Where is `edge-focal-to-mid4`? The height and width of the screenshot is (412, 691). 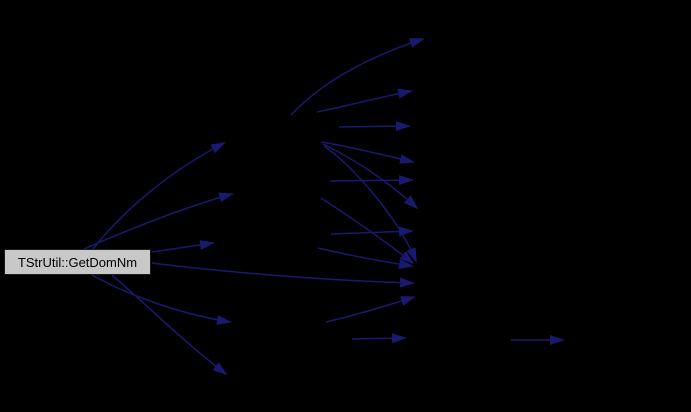 edge-focal-to-mid4 is located at coordinates (161, 299).